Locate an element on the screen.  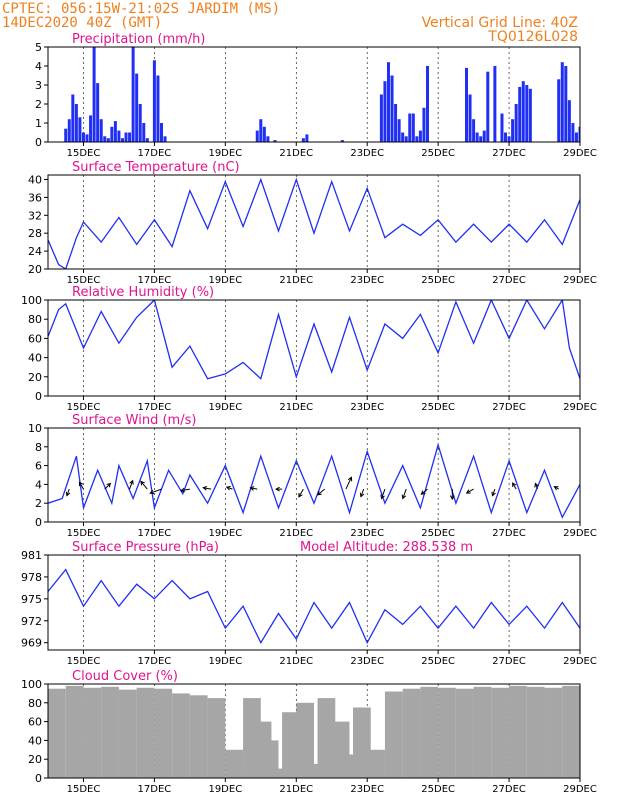
chart-title: Surface Temperature (nC) is located at coordinates (156, 167).